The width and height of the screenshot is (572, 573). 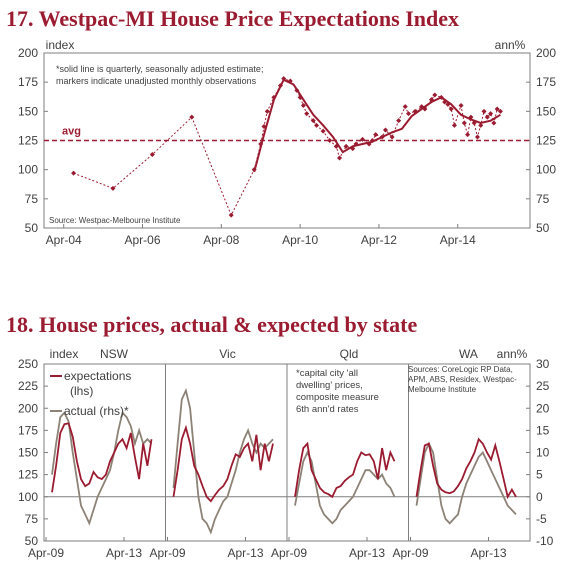 I want to click on y-tick-left: 75, so click(x=32, y=519).